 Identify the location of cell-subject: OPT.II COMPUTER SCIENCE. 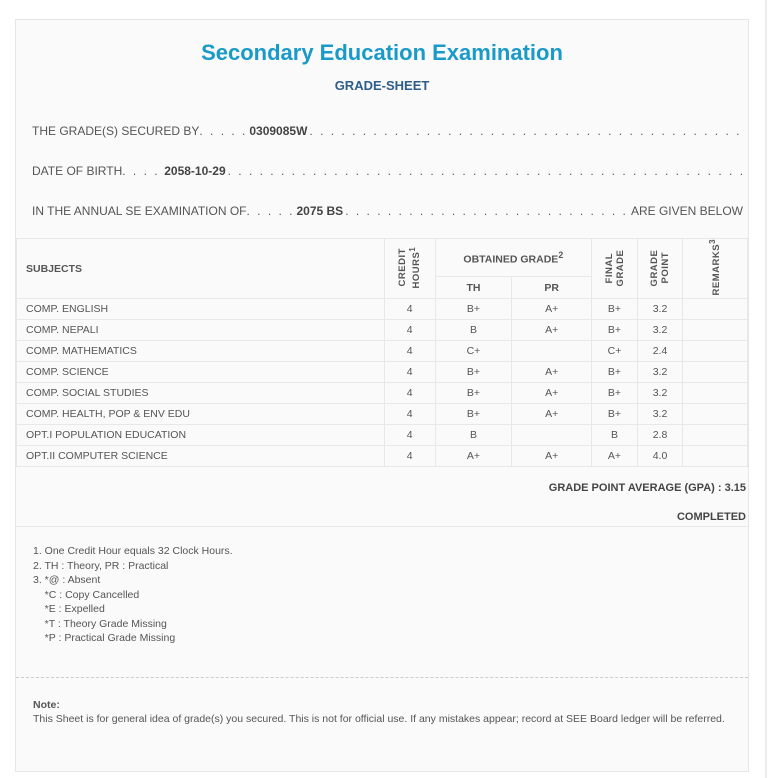
(200, 456).